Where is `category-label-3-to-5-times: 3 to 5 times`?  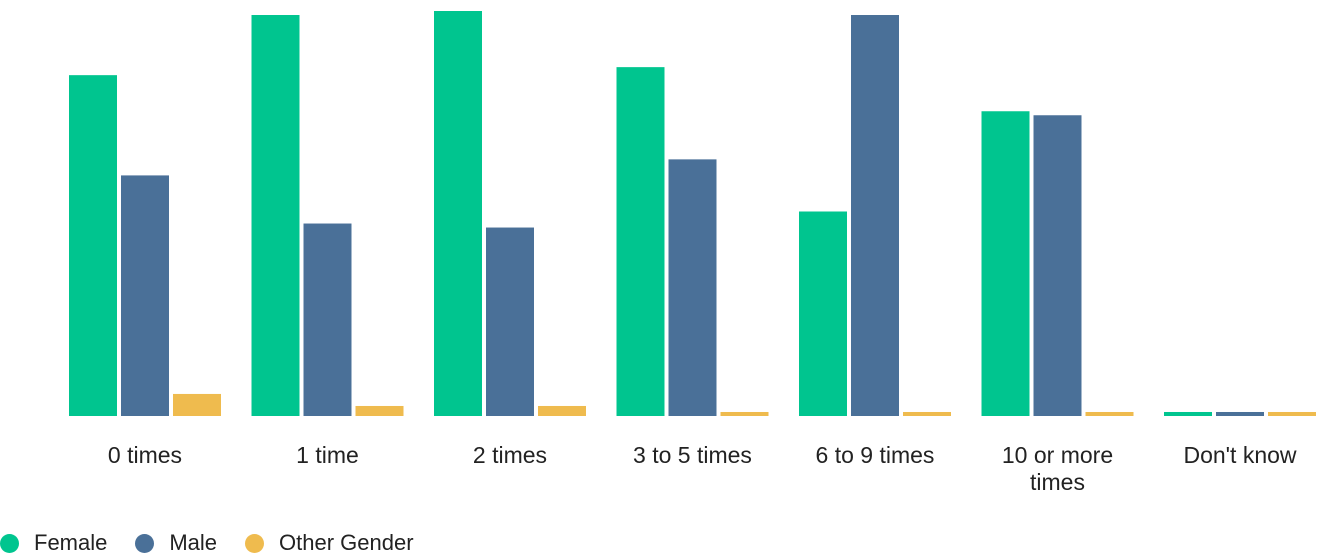
category-label-3-to-5-times: 3 to 5 times is located at coordinates (692, 455).